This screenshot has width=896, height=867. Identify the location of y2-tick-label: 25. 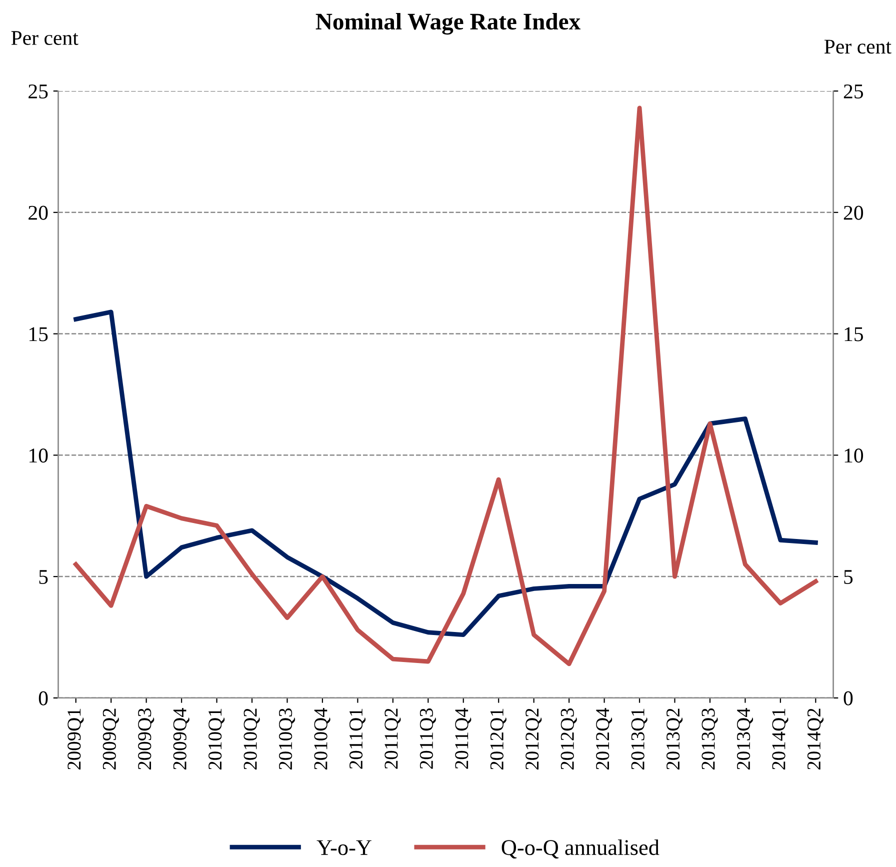
(854, 91).